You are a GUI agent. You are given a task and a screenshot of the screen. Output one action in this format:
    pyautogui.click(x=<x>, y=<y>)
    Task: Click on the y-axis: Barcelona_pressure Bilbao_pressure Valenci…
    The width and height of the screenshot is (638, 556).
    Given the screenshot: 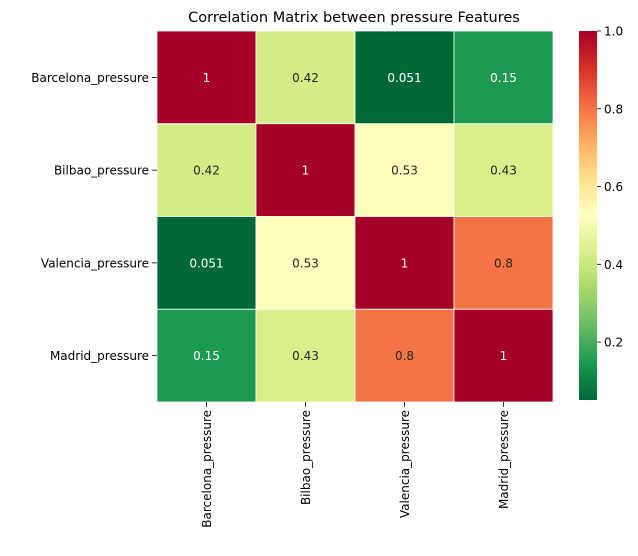 What is the action you would take?
    pyautogui.click(x=94, y=217)
    